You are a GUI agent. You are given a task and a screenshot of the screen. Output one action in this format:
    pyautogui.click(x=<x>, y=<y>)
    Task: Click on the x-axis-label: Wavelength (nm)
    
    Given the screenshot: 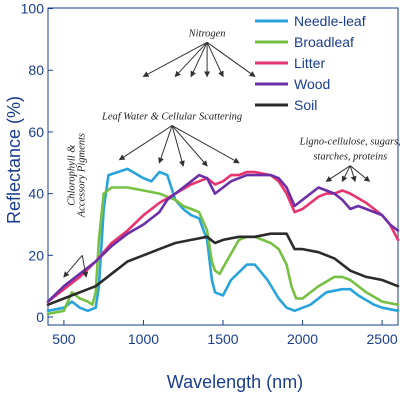 What is the action you would take?
    pyautogui.click(x=235, y=382)
    